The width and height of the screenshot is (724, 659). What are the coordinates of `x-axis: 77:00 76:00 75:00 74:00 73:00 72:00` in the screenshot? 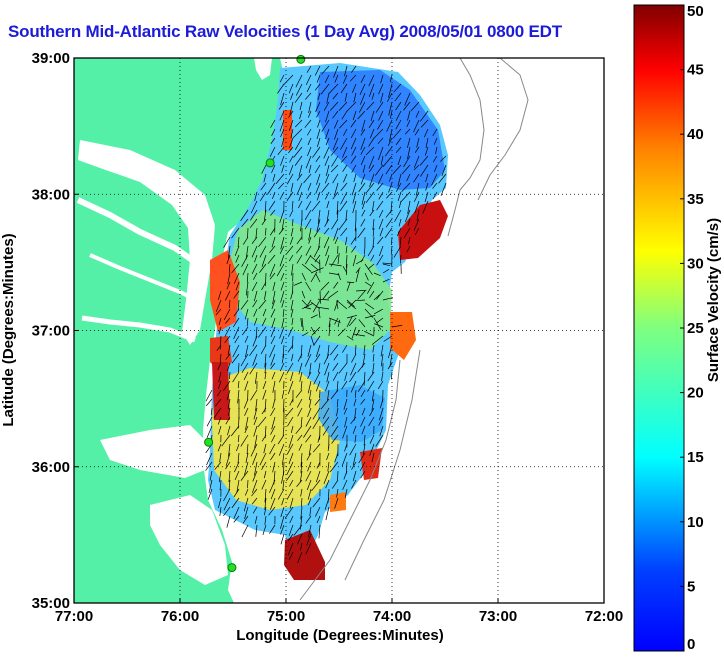 It's located at (339, 611).